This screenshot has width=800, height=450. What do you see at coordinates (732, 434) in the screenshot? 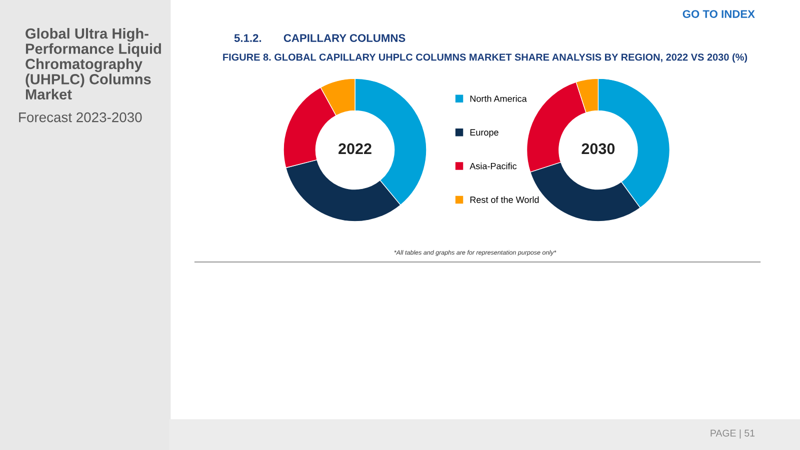
I see `text: PAGE | 51` at bounding box center [732, 434].